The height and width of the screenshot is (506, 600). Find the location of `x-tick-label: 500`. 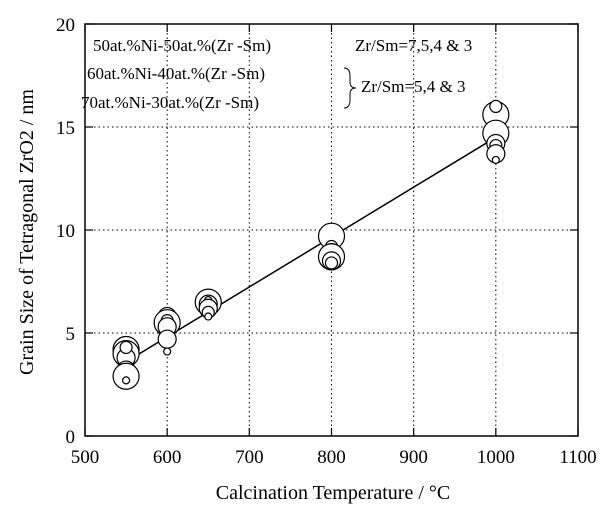

x-tick-label: 500 is located at coordinates (85, 457).